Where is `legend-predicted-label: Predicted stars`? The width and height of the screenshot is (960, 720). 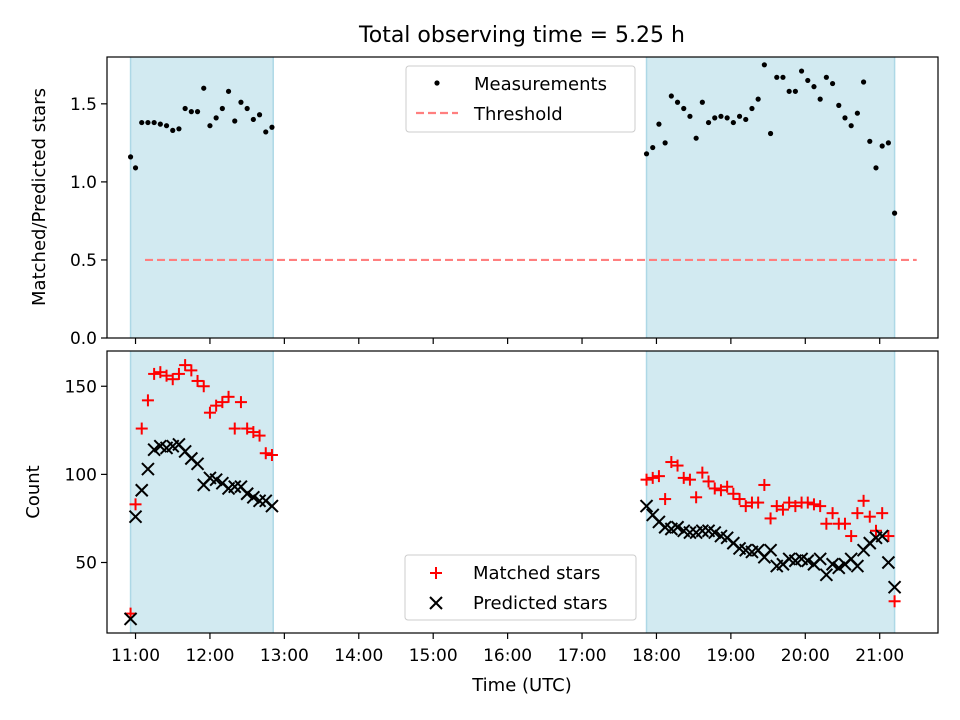
legend-predicted-label: Predicted stars is located at coordinates (540, 603).